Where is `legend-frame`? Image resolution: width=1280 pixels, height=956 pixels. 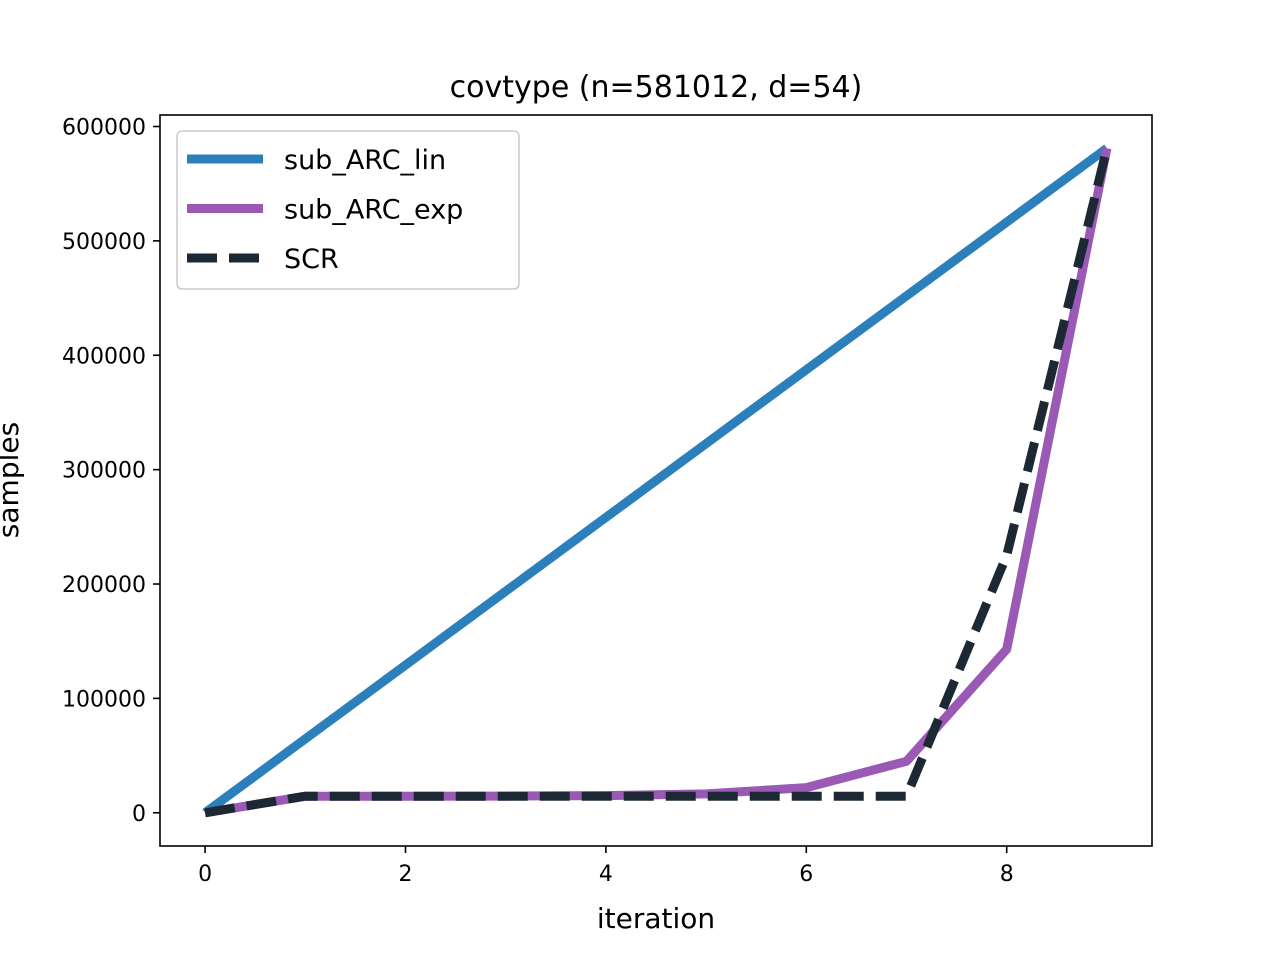
legend-frame is located at coordinates (348, 210).